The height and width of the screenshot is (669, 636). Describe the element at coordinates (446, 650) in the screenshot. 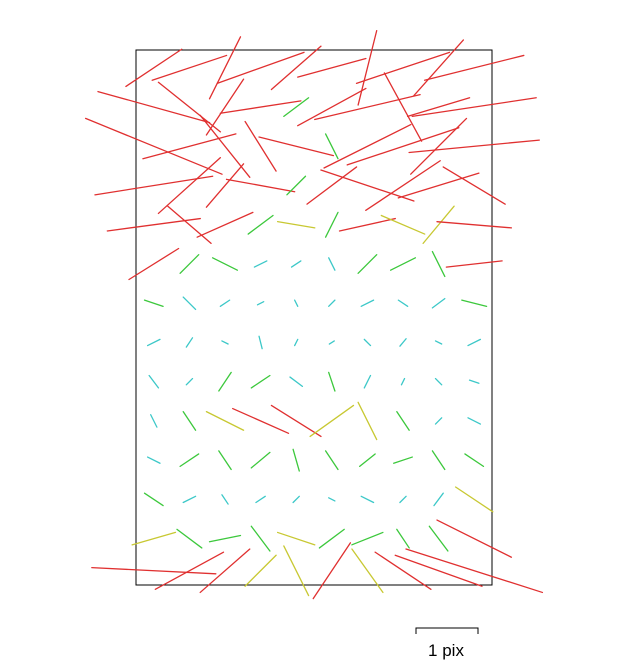

I see `scale-bar-label: 1 pix` at that location.